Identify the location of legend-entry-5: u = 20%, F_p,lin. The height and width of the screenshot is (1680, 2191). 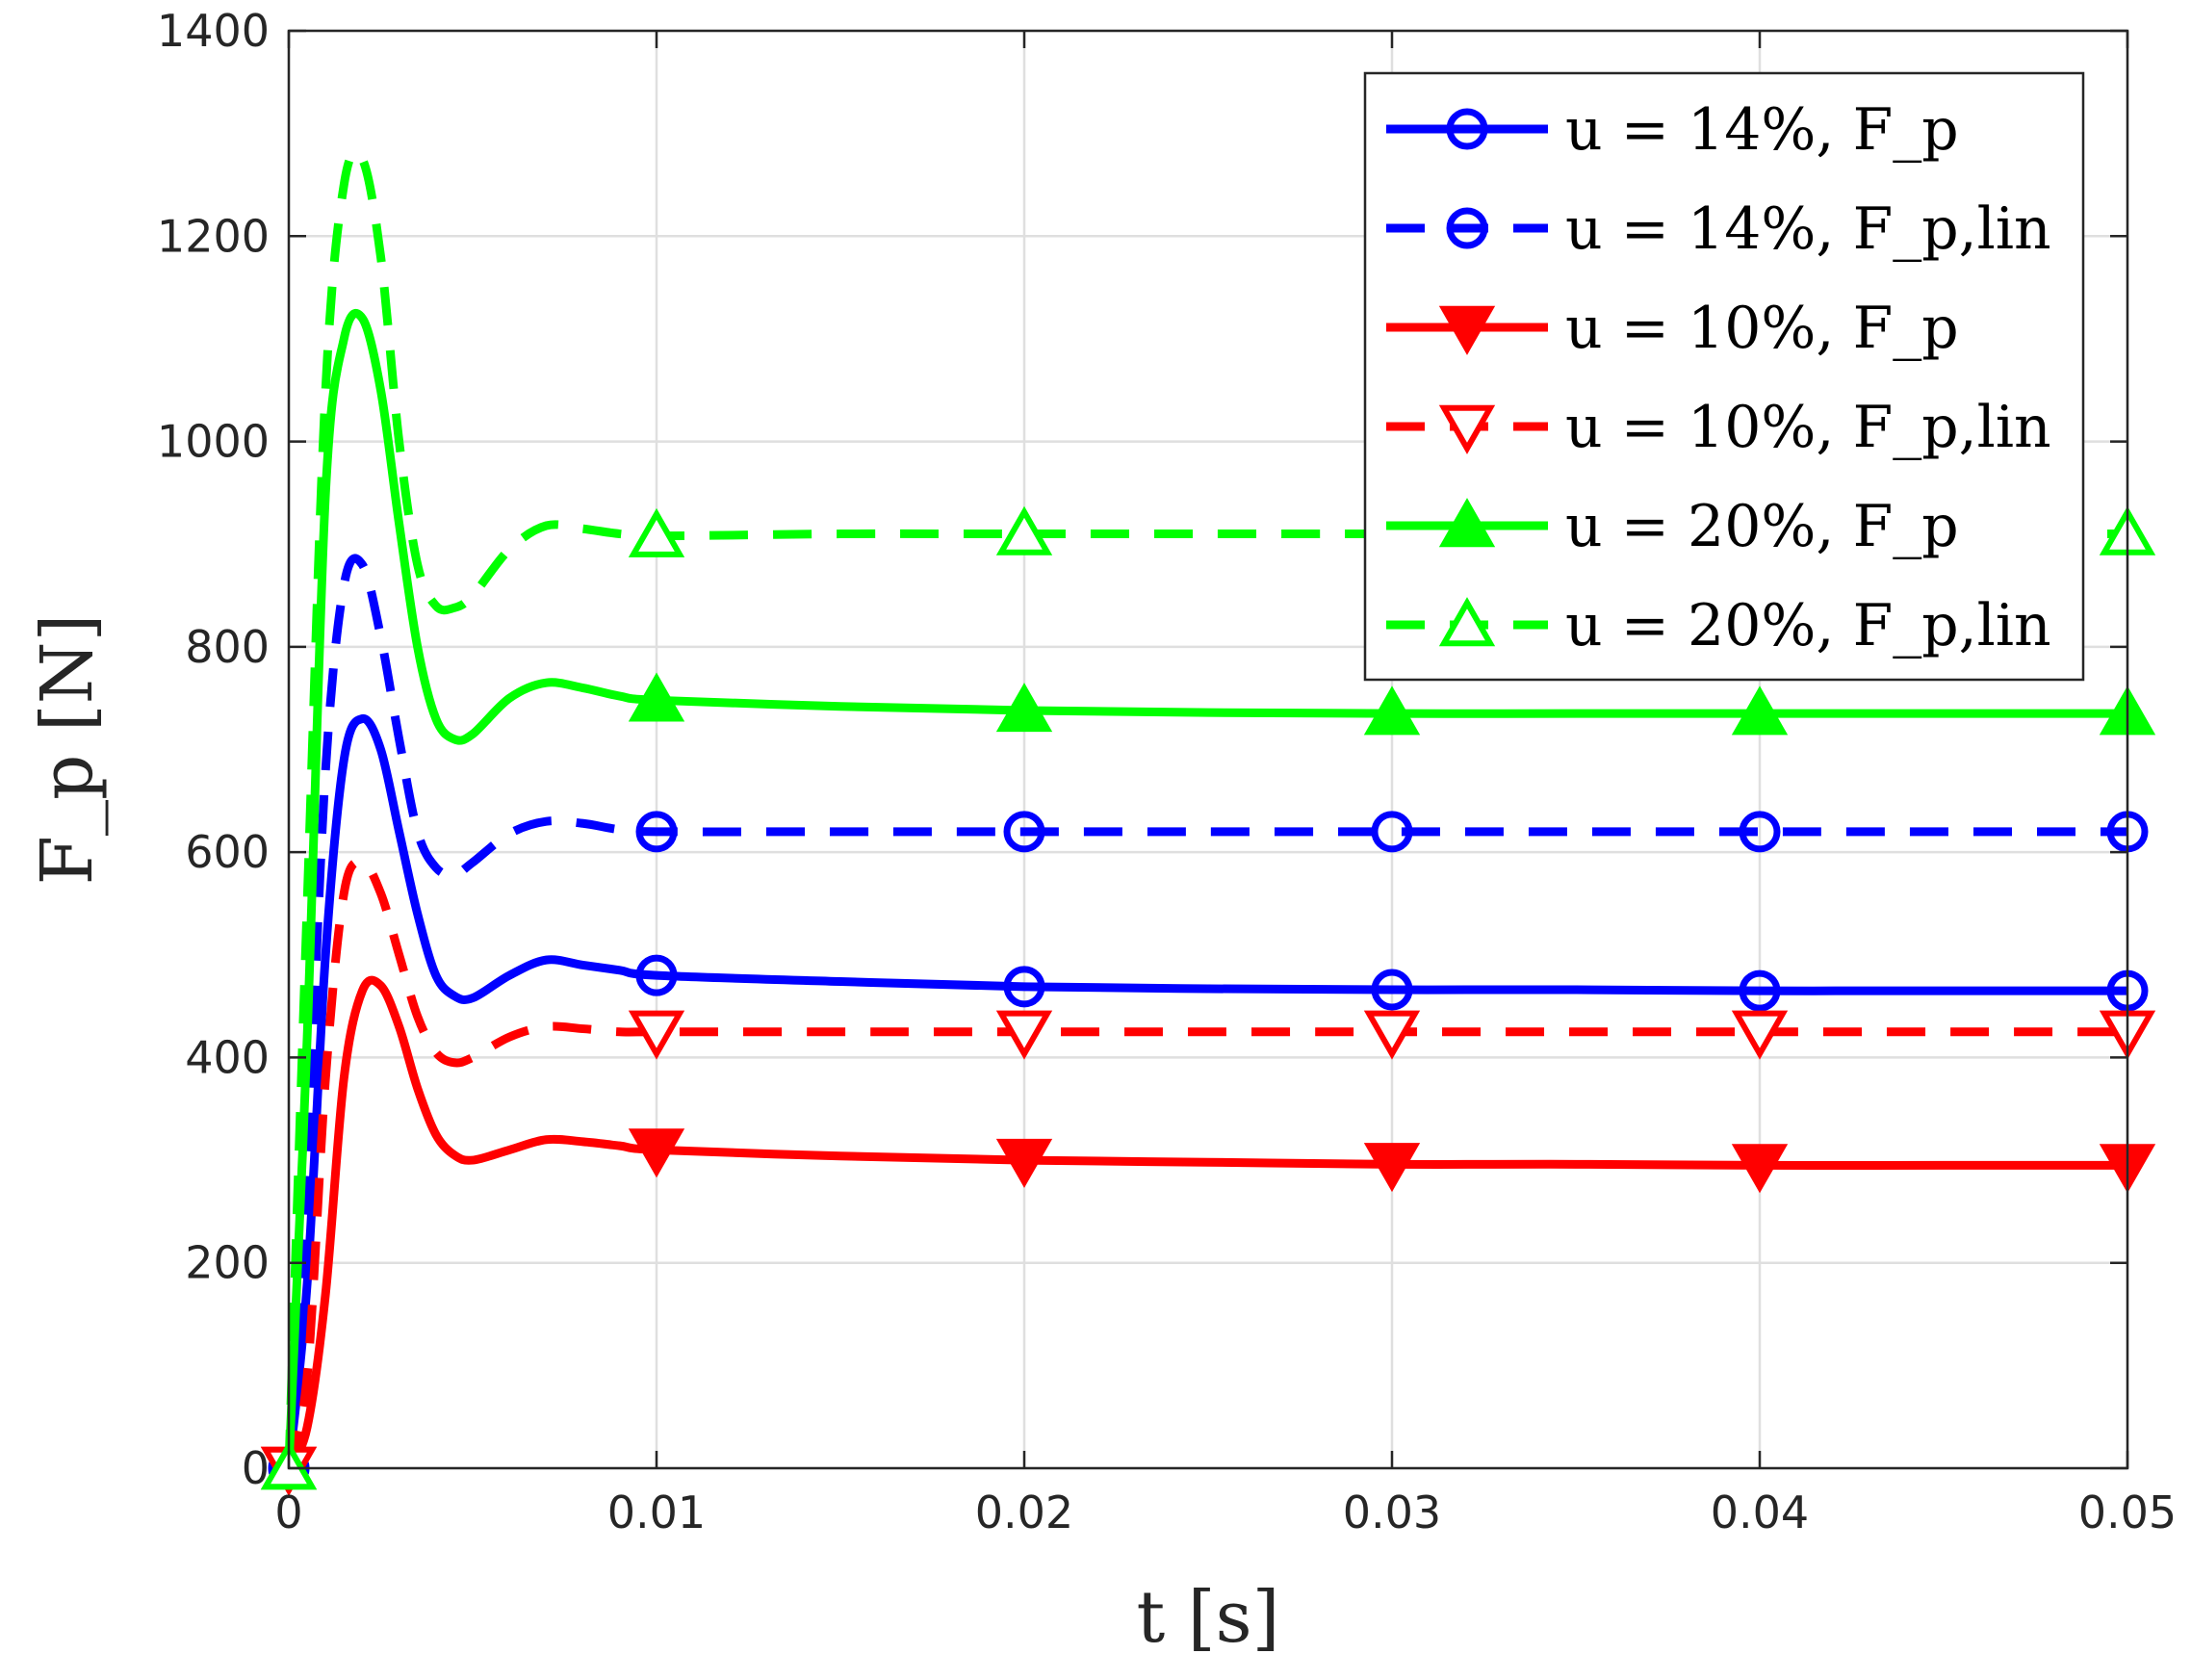
(1718, 625).